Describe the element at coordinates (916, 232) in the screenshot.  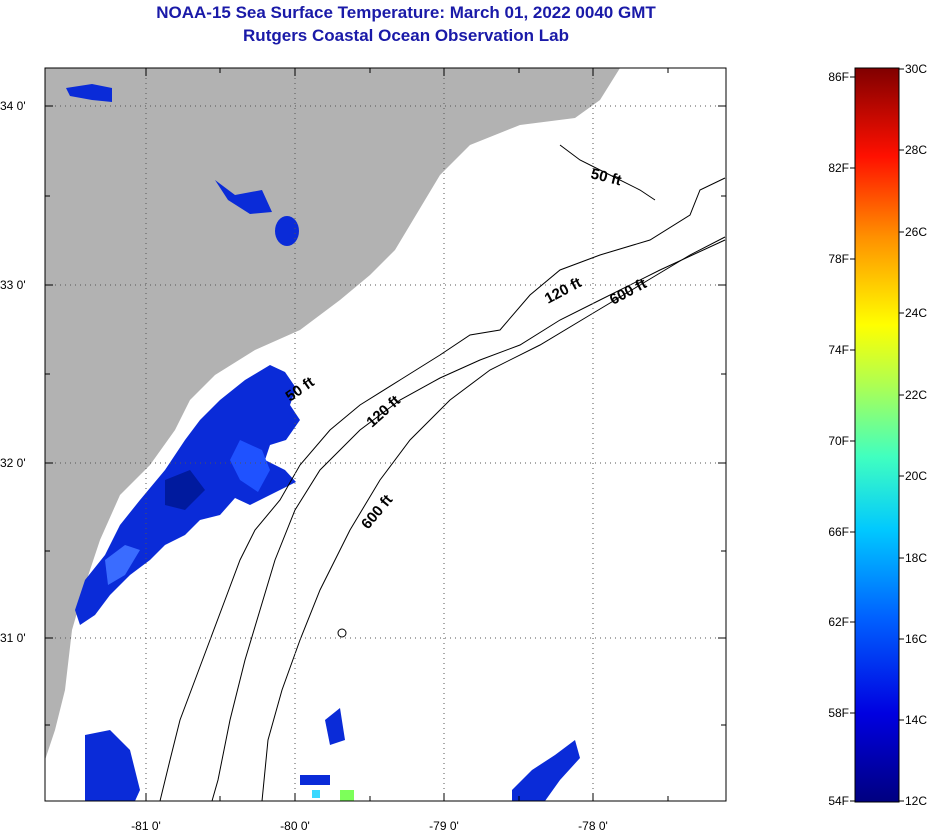
I see `colorbar-c-label: 26C` at that location.